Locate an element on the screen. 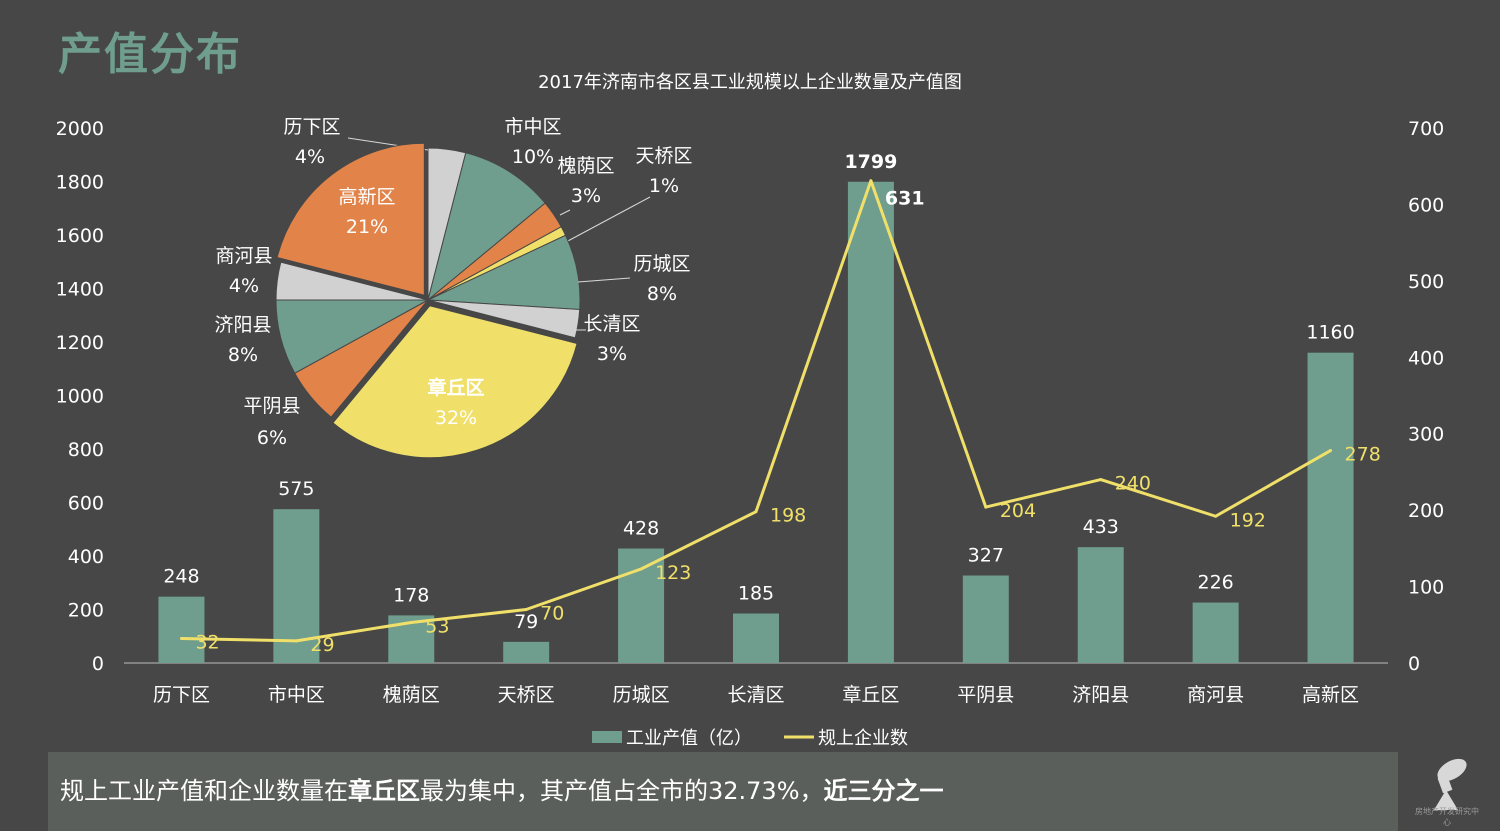  line-value-label: 198 is located at coordinates (788, 516).